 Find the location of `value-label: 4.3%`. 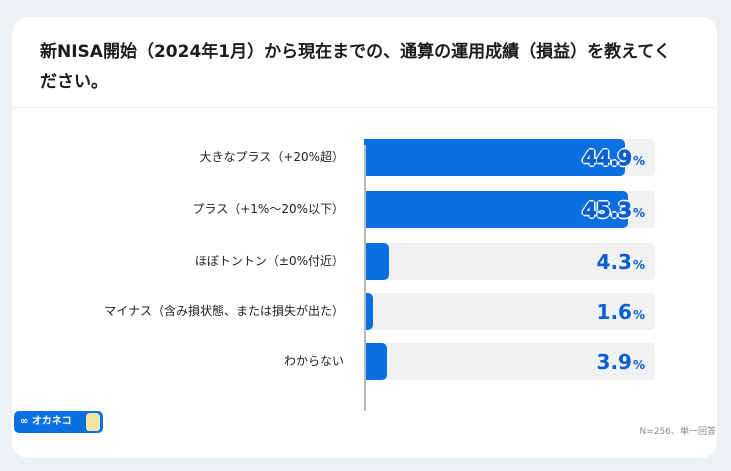

value-label: 4.3% is located at coordinates (621, 261).